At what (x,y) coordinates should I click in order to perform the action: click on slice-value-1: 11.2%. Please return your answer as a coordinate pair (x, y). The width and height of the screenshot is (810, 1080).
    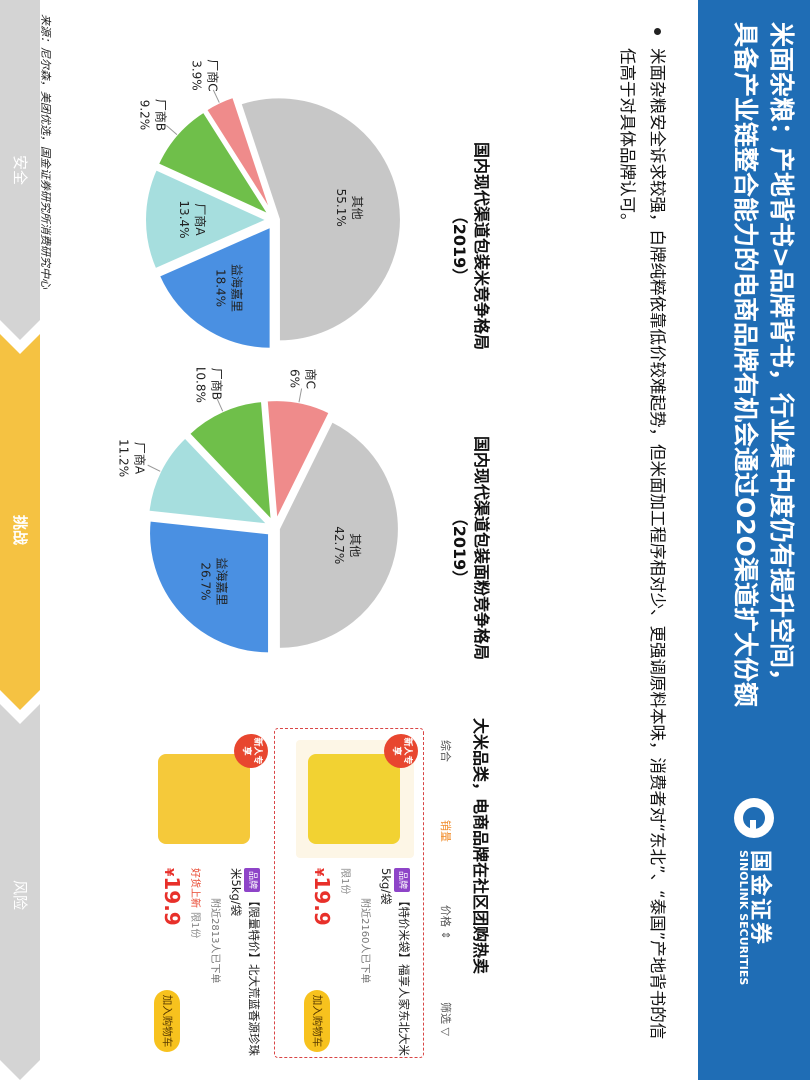
    Looking at the image, I should click on (123, 458).